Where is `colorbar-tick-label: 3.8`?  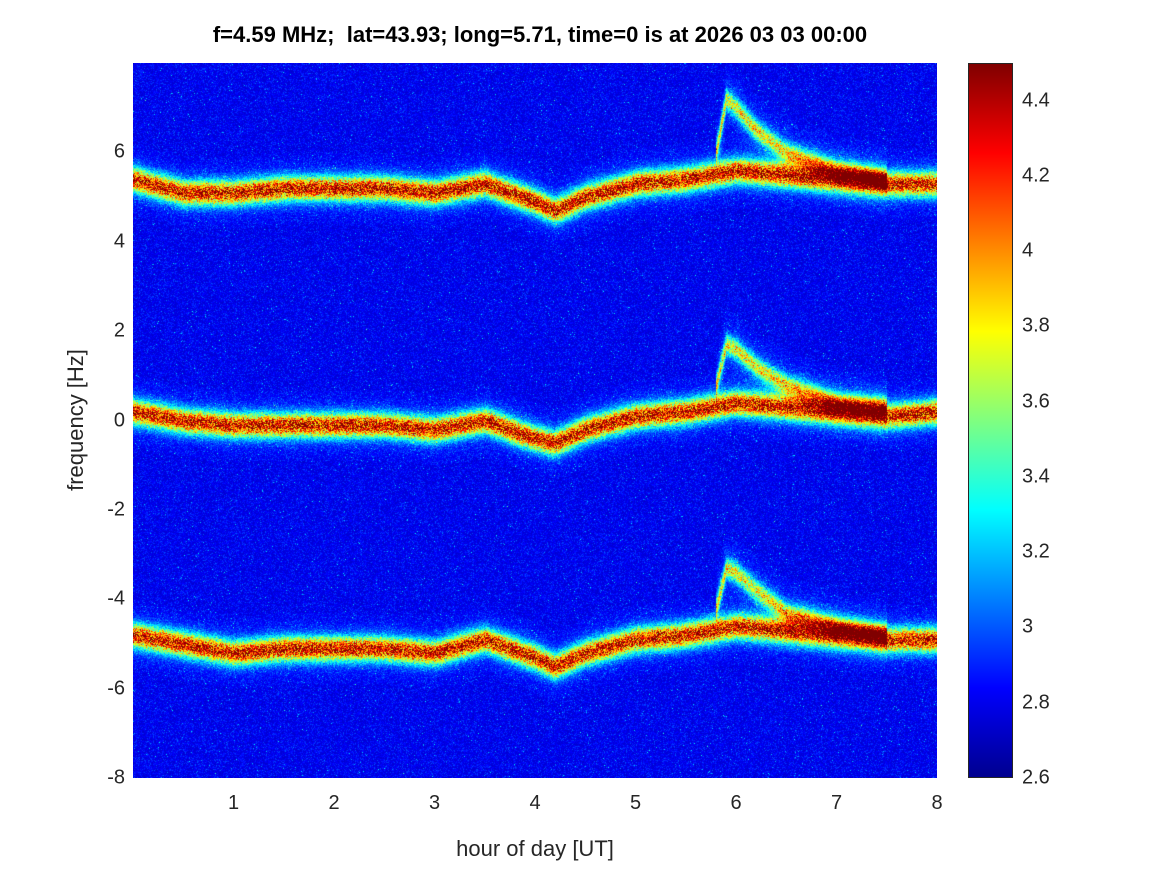
colorbar-tick-label: 3.8 is located at coordinates (1036, 325).